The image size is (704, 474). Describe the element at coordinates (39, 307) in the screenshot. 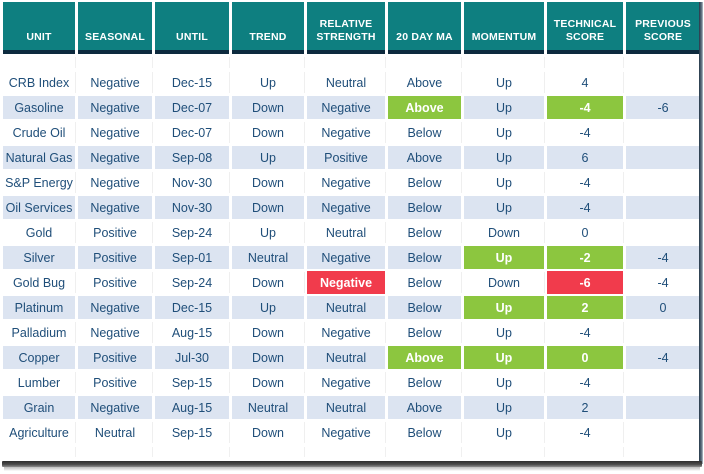

I see `cell-unit: Platinum` at that location.